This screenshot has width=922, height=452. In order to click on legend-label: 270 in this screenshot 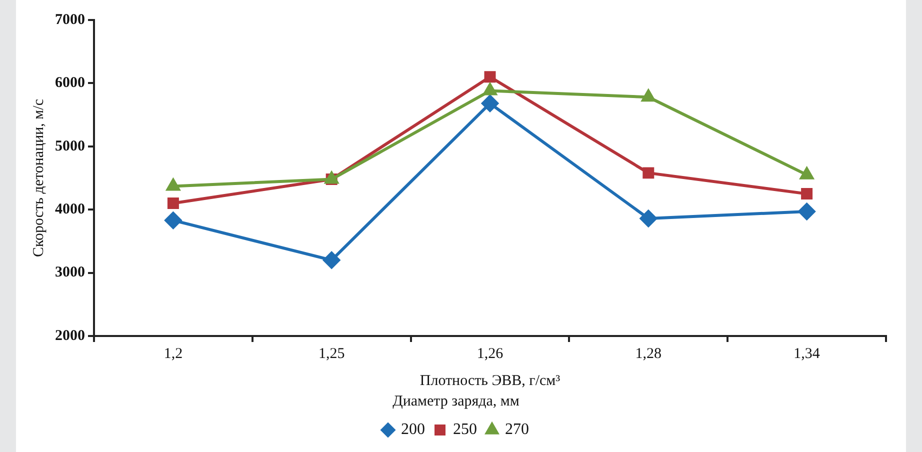, I will do `click(517, 429)`.